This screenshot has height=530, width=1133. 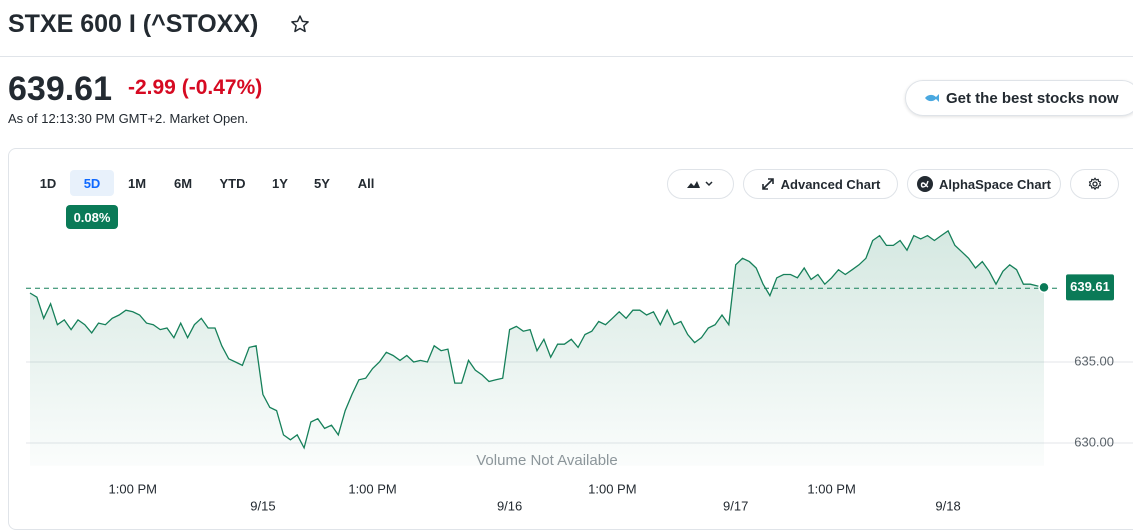 What do you see at coordinates (133, 24) in the screenshot?
I see `title: STXE 600 I (^STOXX)` at bounding box center [133, 24].